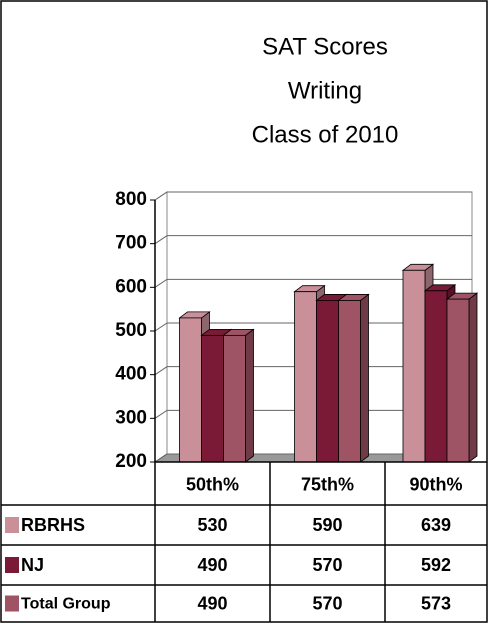 The width and height of the screenshot is (489, 624). Describe the element at coordinates (53, 525) in the screenshot. I see `legend-label: RBRHS` at that location.